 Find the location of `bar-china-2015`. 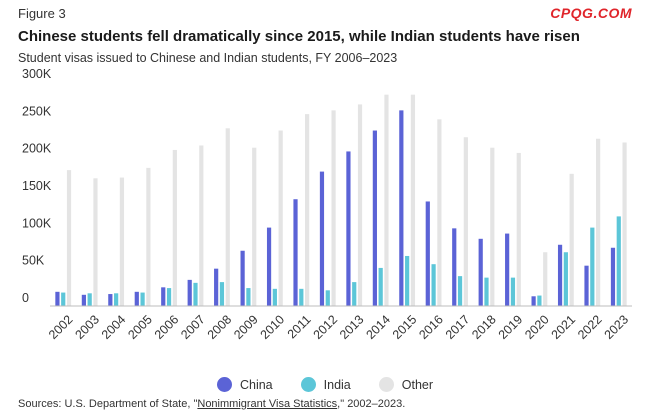

bar-china-2015 is located at coordinates (401, 208).